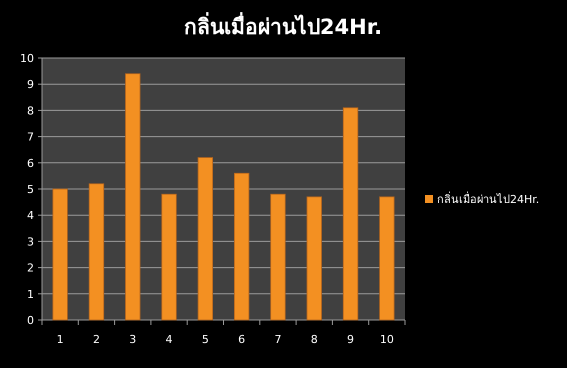 The image size is (567, 368). What do you see at coordinates (30, 163) in the screenshot?
I see `y-tick-label: 6` at bounding box center [30, 163].